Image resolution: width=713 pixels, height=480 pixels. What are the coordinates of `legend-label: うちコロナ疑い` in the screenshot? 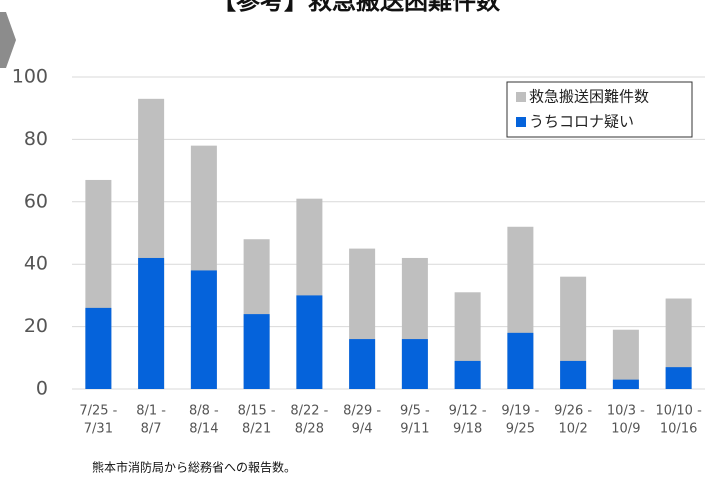 It's located at (581, 122).